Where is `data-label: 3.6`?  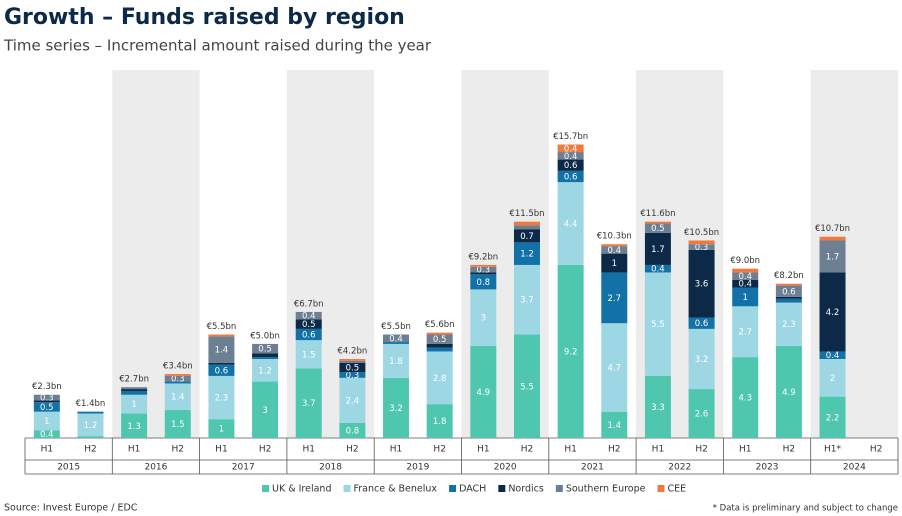 data-label: 3.6 is located at coordinates (702, 285).